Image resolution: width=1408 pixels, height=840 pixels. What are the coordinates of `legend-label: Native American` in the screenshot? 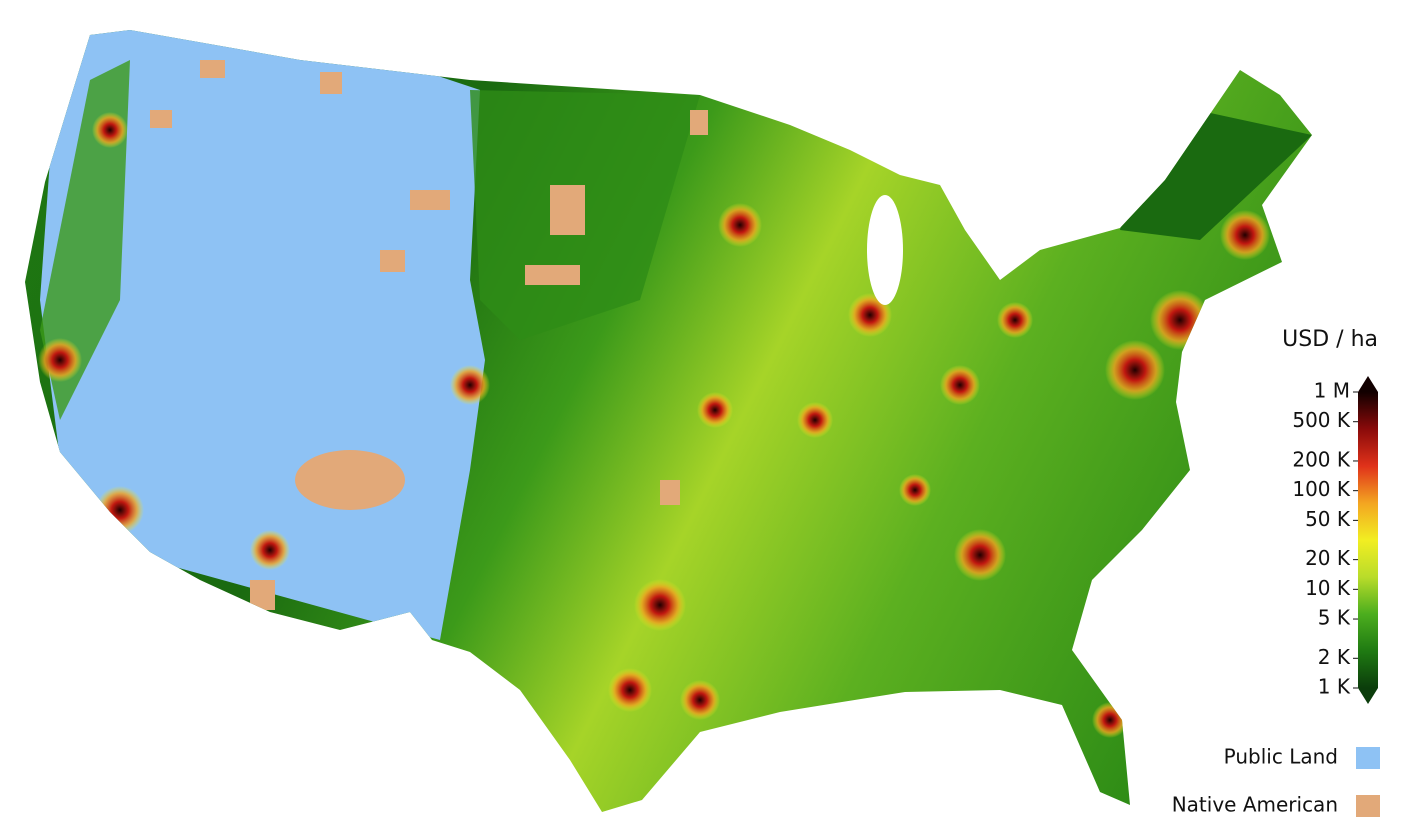 It's located at (1255, 805).